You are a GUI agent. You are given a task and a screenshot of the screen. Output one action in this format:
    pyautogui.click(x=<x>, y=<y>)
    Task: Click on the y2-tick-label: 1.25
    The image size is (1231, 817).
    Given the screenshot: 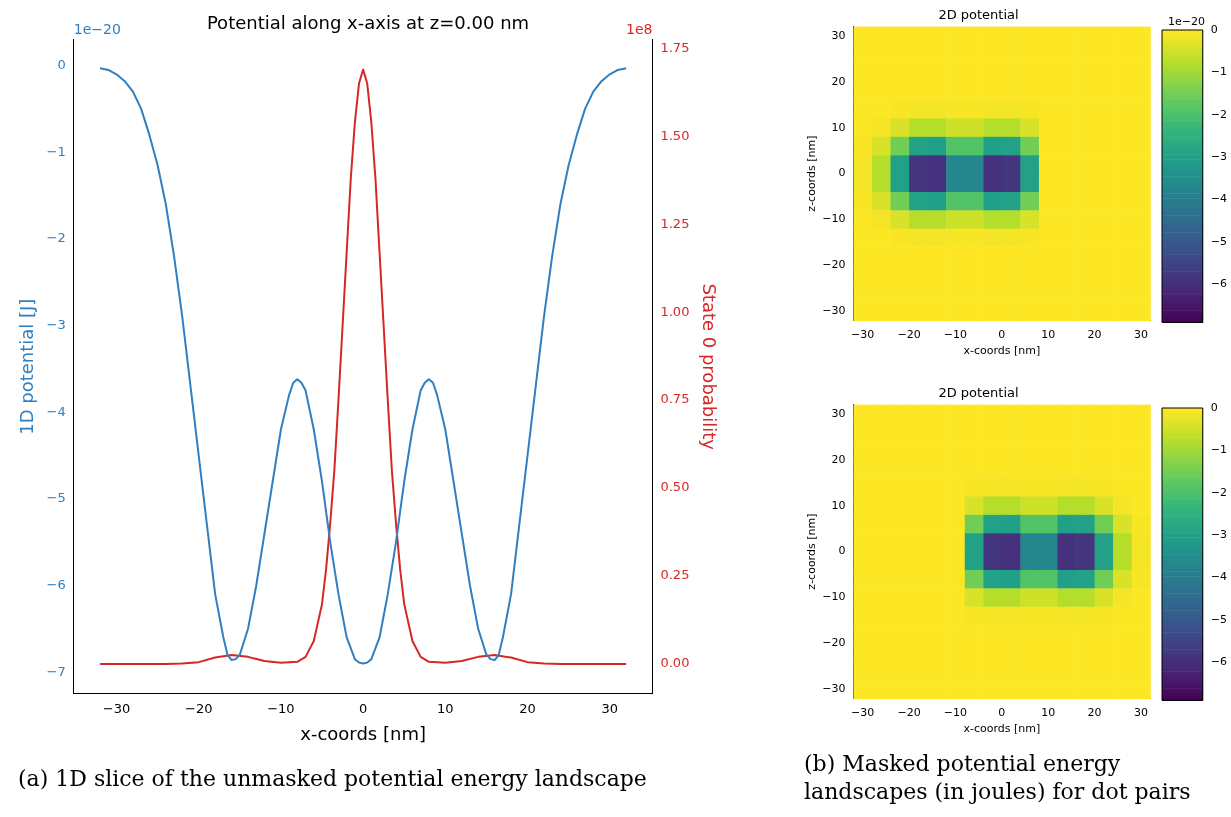 What is the action you would take?
    pyautogui.click(x=675, y=223)
    